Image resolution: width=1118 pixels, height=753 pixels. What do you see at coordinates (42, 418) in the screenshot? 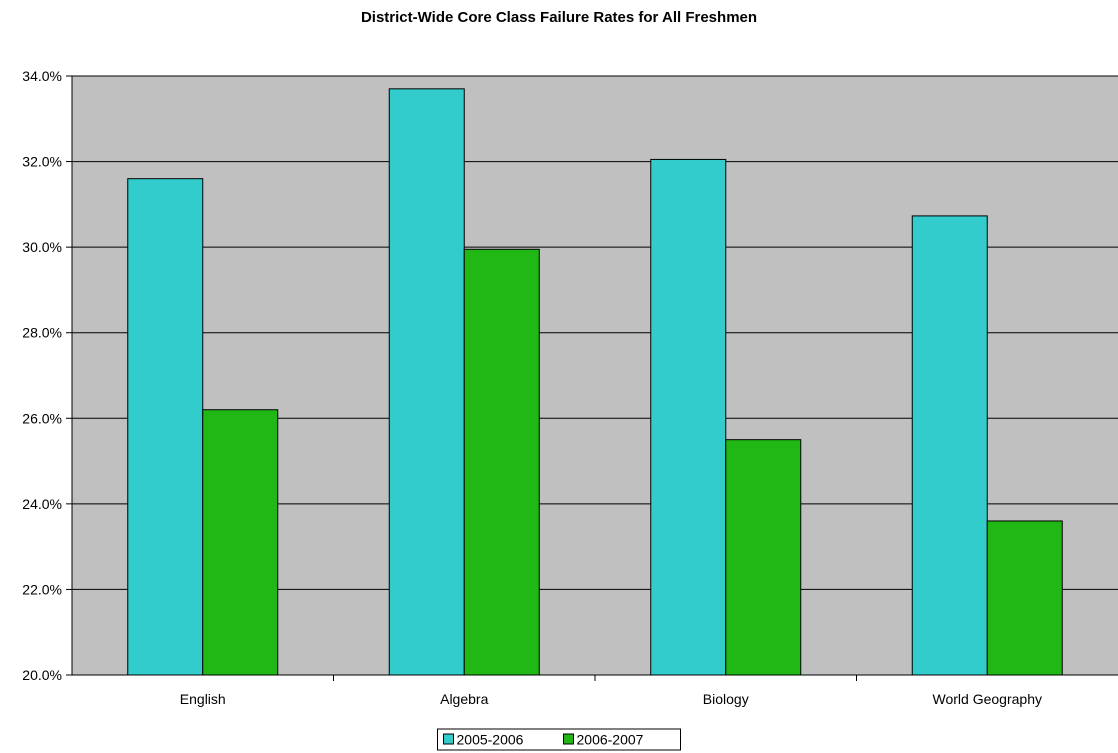
I see `y-tick-label: 26.0%` at bounding box center [42, 418].